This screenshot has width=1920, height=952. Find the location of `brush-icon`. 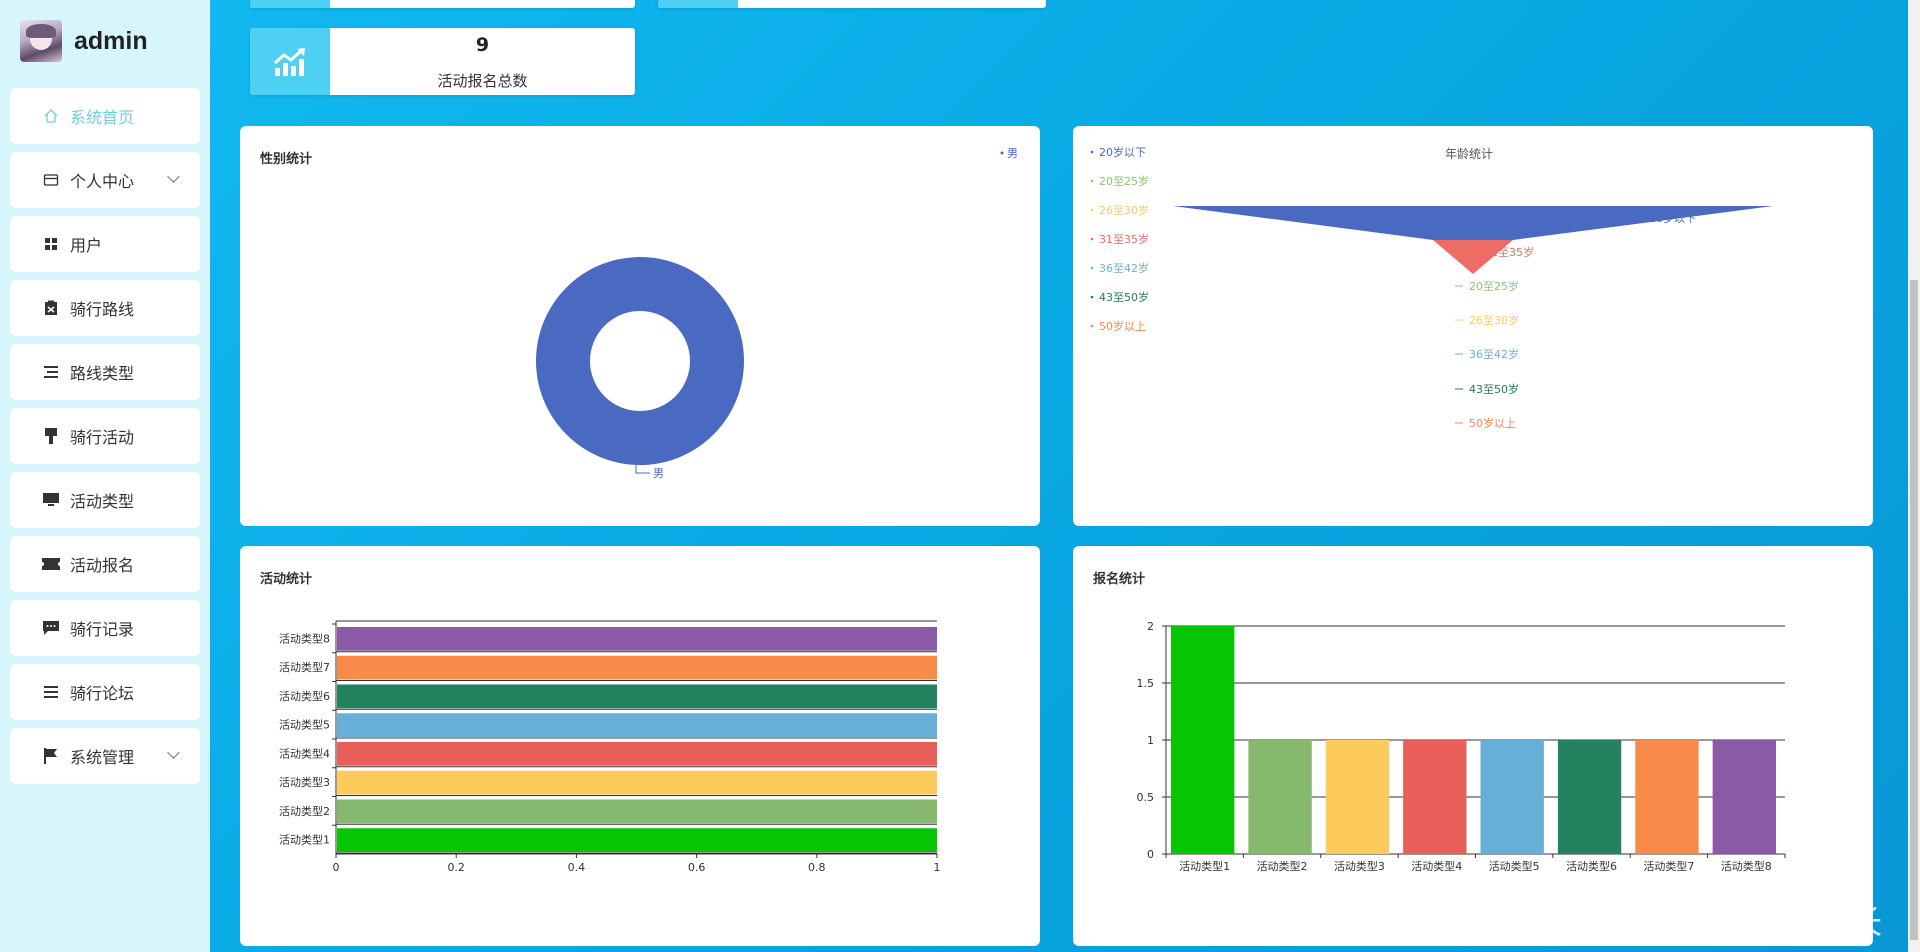

brush-icon is located at coordinates (51, 436).